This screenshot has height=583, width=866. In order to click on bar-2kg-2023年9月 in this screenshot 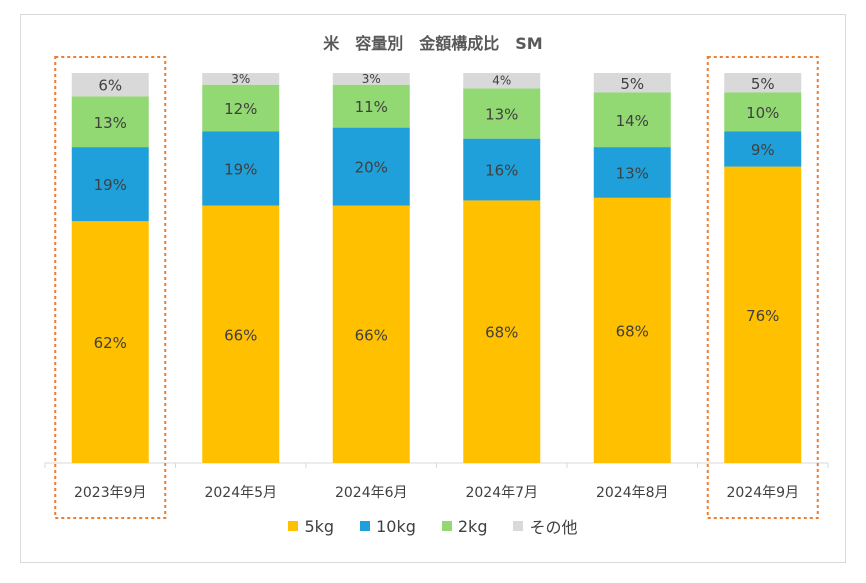, I will do `click(110, 122)`.